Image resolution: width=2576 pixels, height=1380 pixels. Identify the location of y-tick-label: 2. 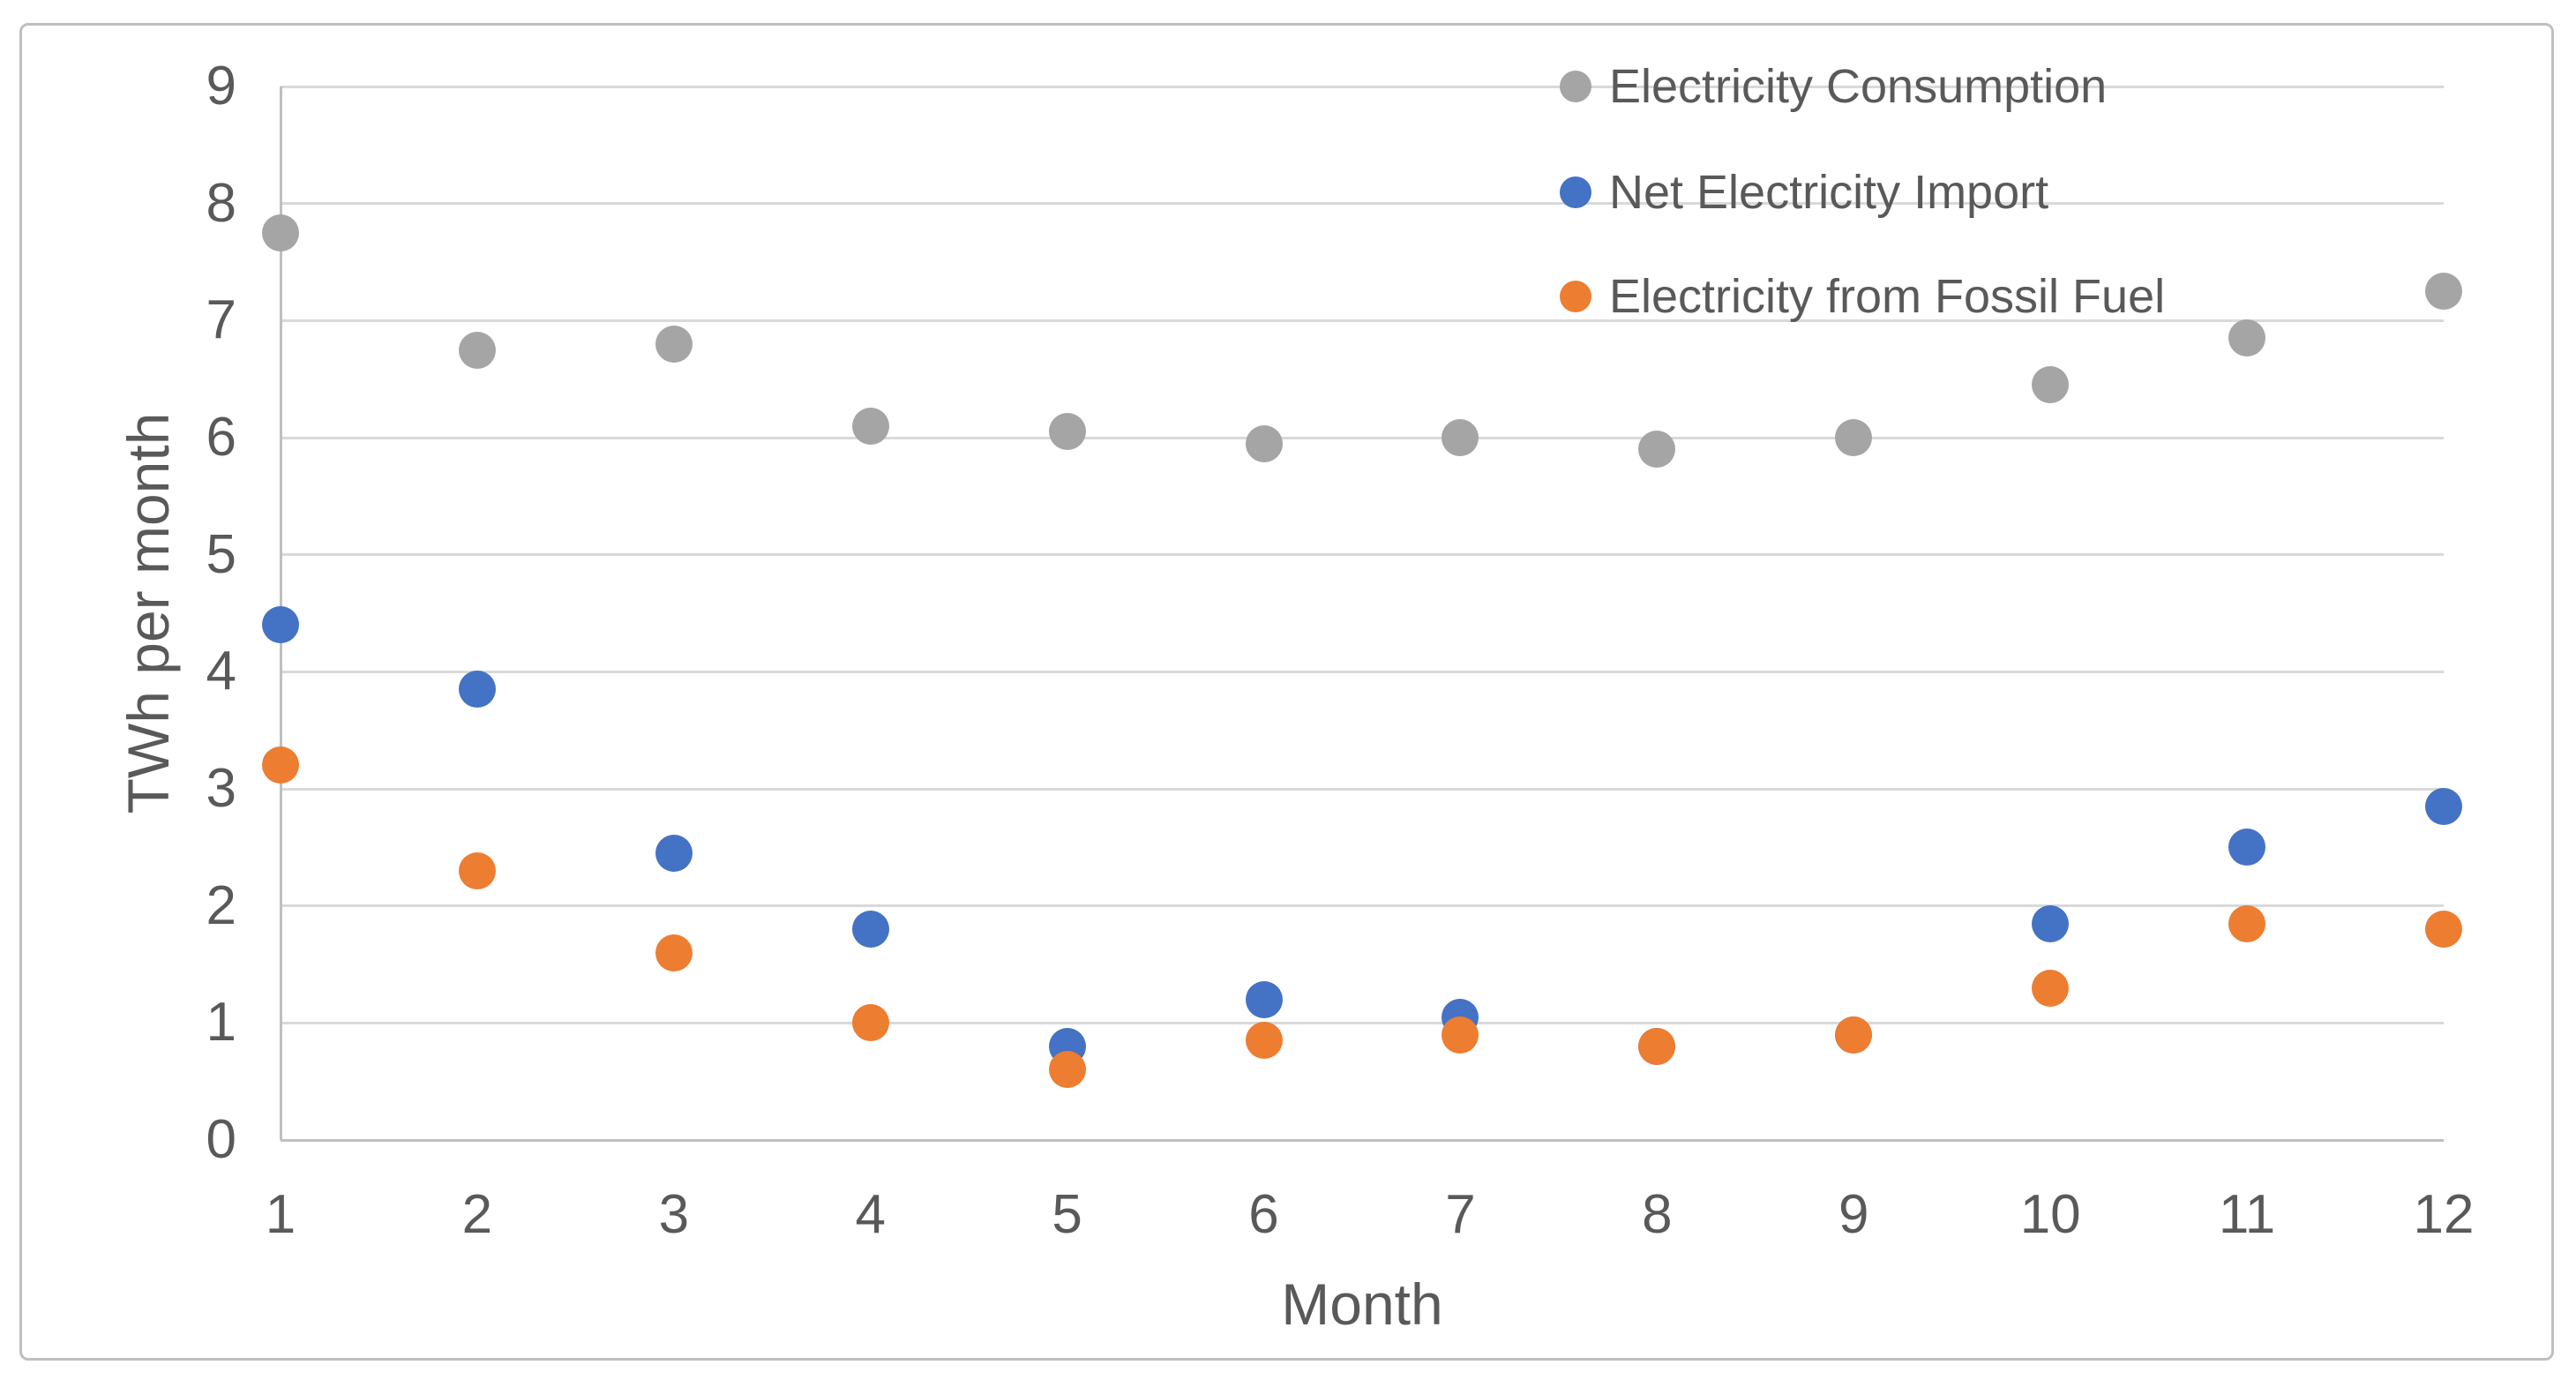
(221, 905).